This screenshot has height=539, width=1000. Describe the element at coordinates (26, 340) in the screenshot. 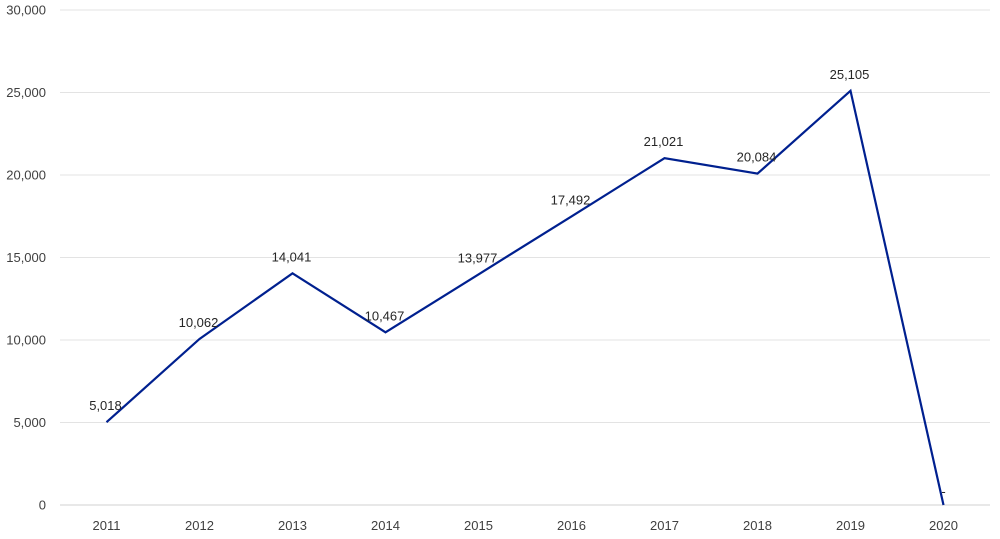

I see `y-tick-label: 10,000` at that location.